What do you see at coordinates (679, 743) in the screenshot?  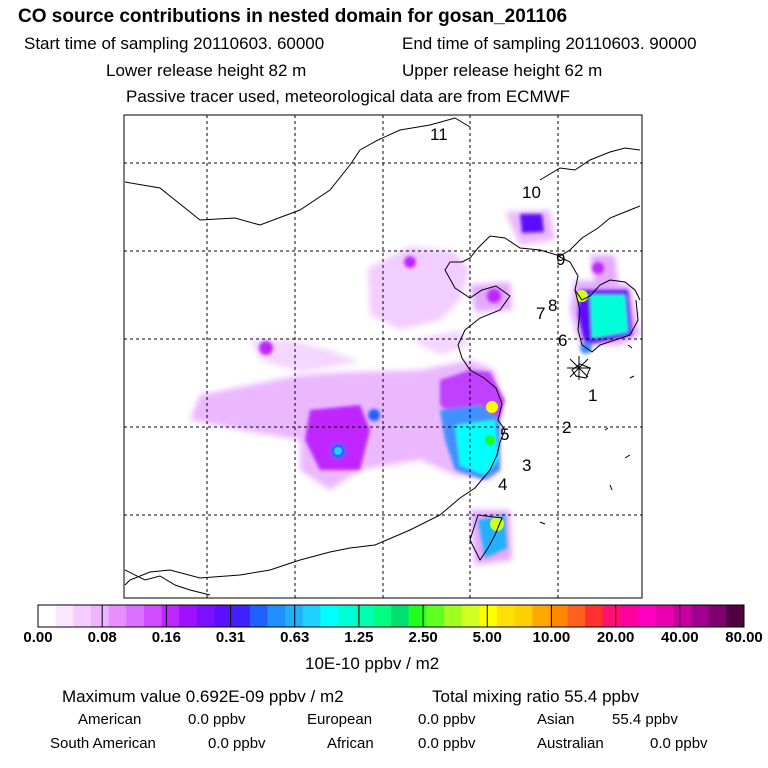 I see `source-australian-value: 0.0 ppbv` at bounding box center [679, 743].